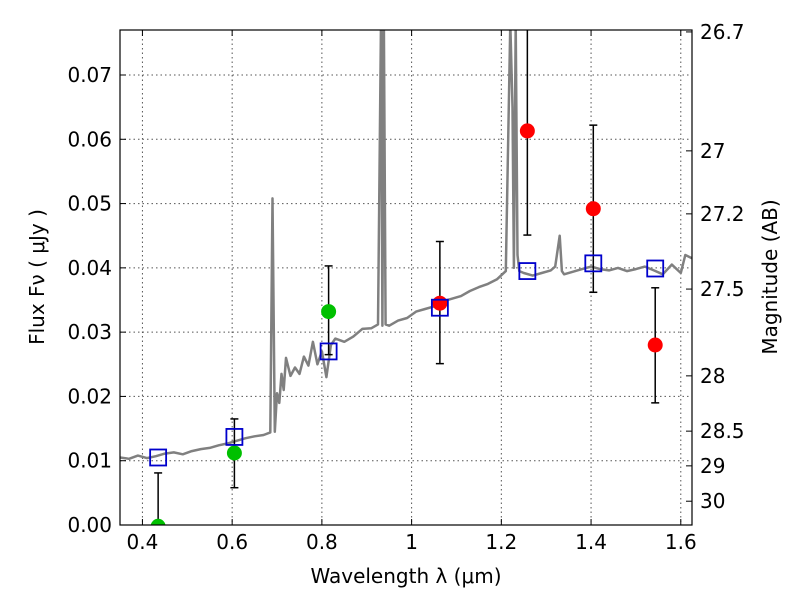 Image resolution: width=800 pixels, height=600 pixels. Describe the element at coordinates (89, 204) in the screenshot. I see `y-tick-label: 0.05` at that location.